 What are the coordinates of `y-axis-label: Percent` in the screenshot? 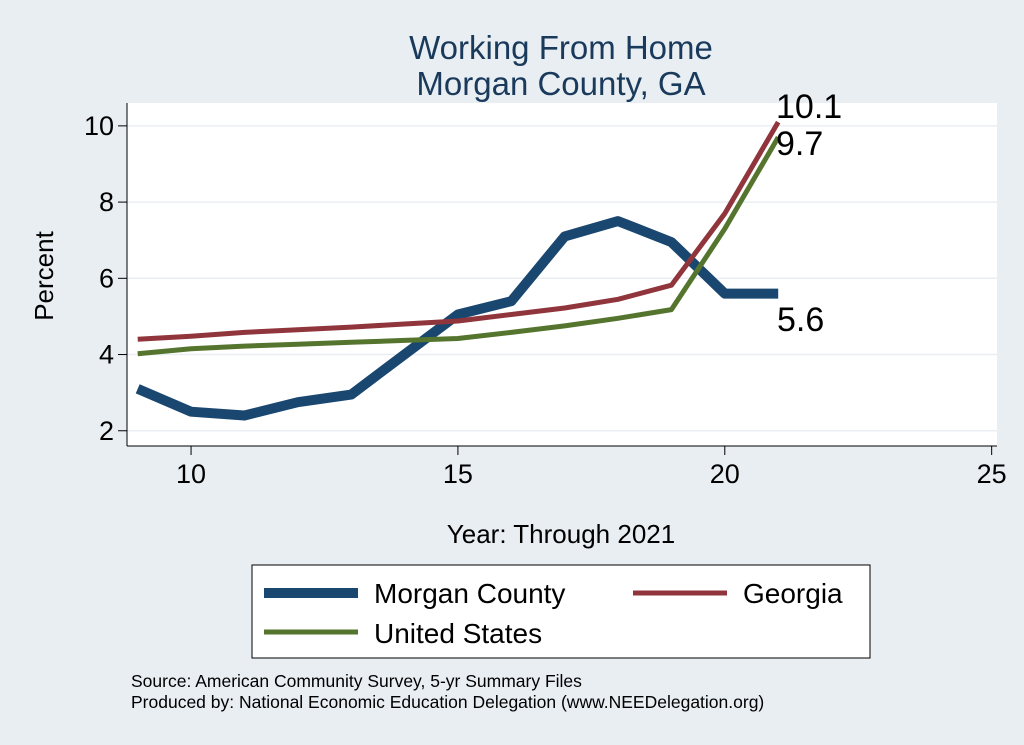 It's located at (44, 275).